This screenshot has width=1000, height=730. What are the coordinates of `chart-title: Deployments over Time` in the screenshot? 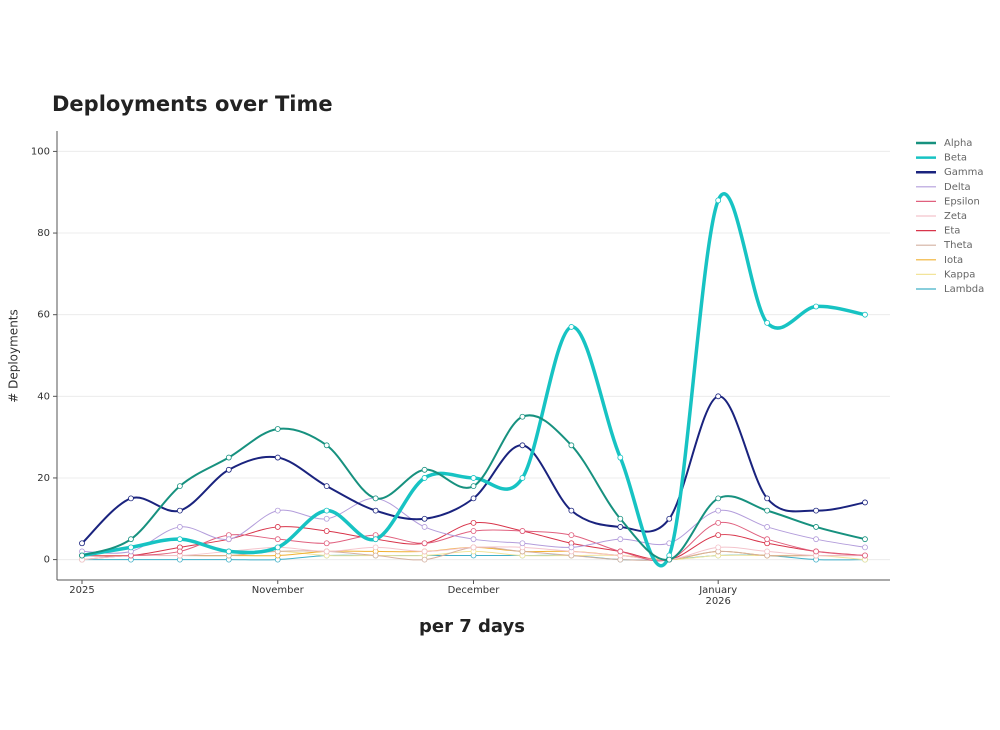 It's located at (192, 104).